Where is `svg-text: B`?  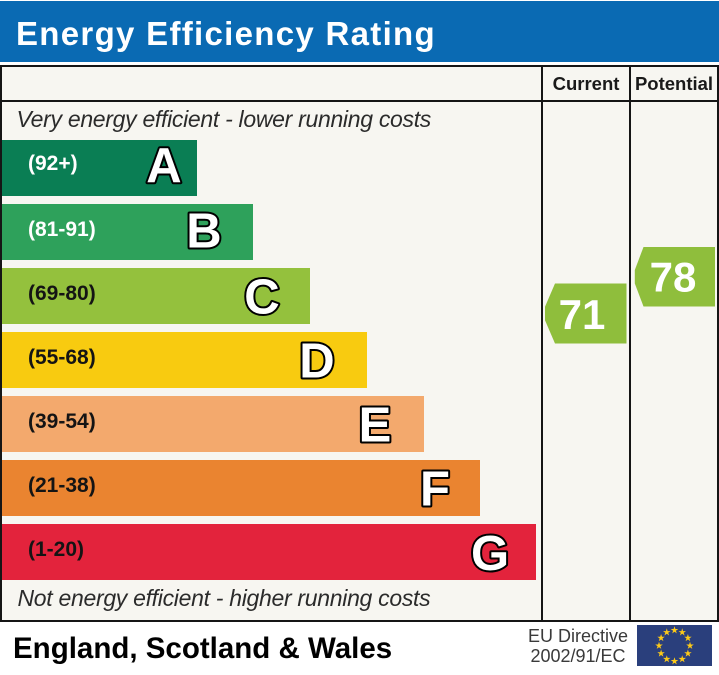 svg-text: B is located at coordinates (203, 232).